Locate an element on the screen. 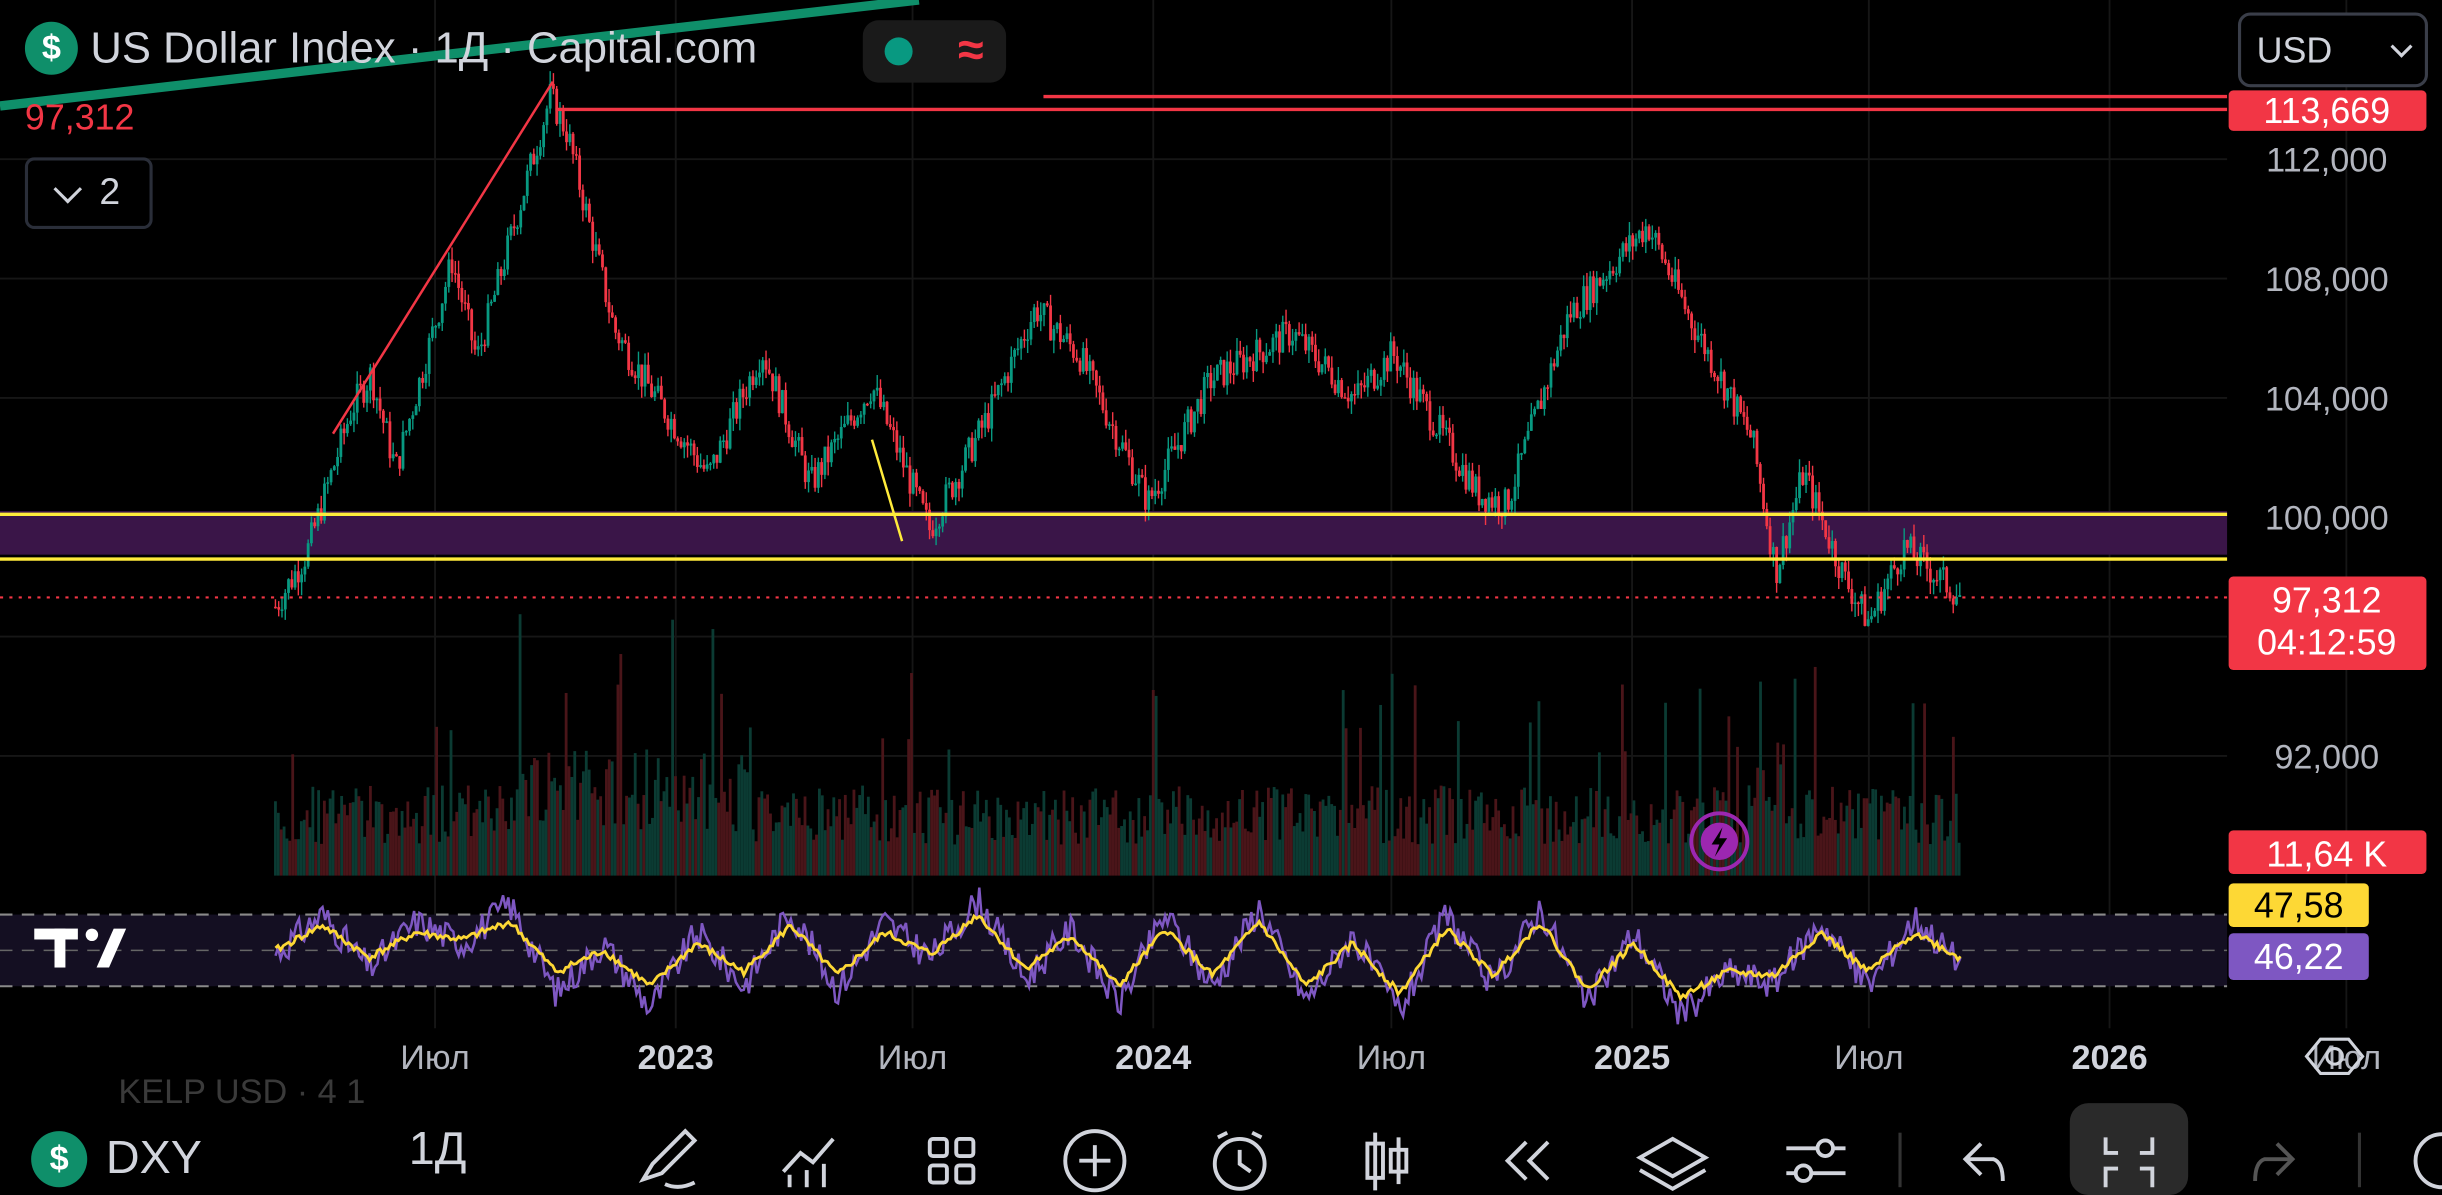  symbol-ticker: DXY is located at coordinates (153, 1158).